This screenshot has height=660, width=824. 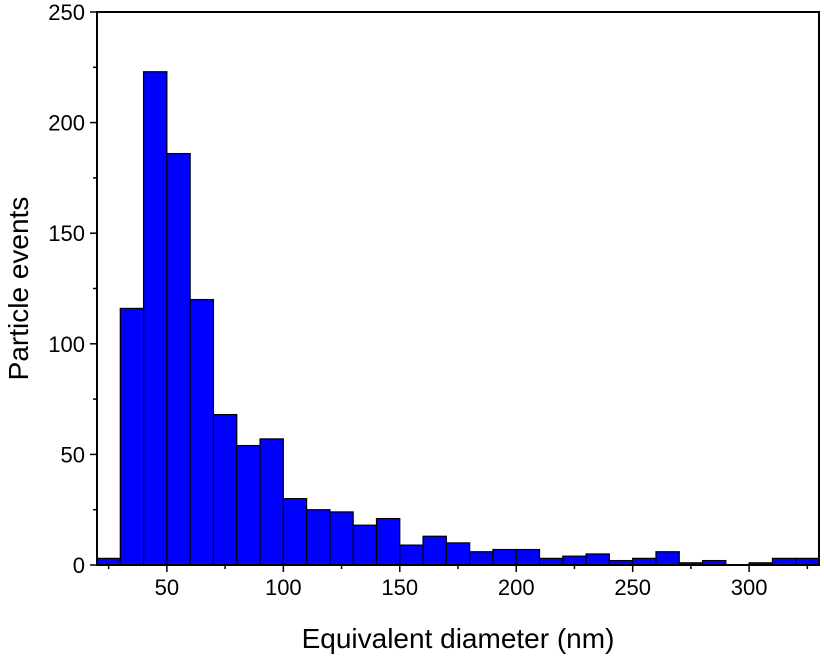 I want to click on y-tick-label-1: 50, so click(x=73, y=454).